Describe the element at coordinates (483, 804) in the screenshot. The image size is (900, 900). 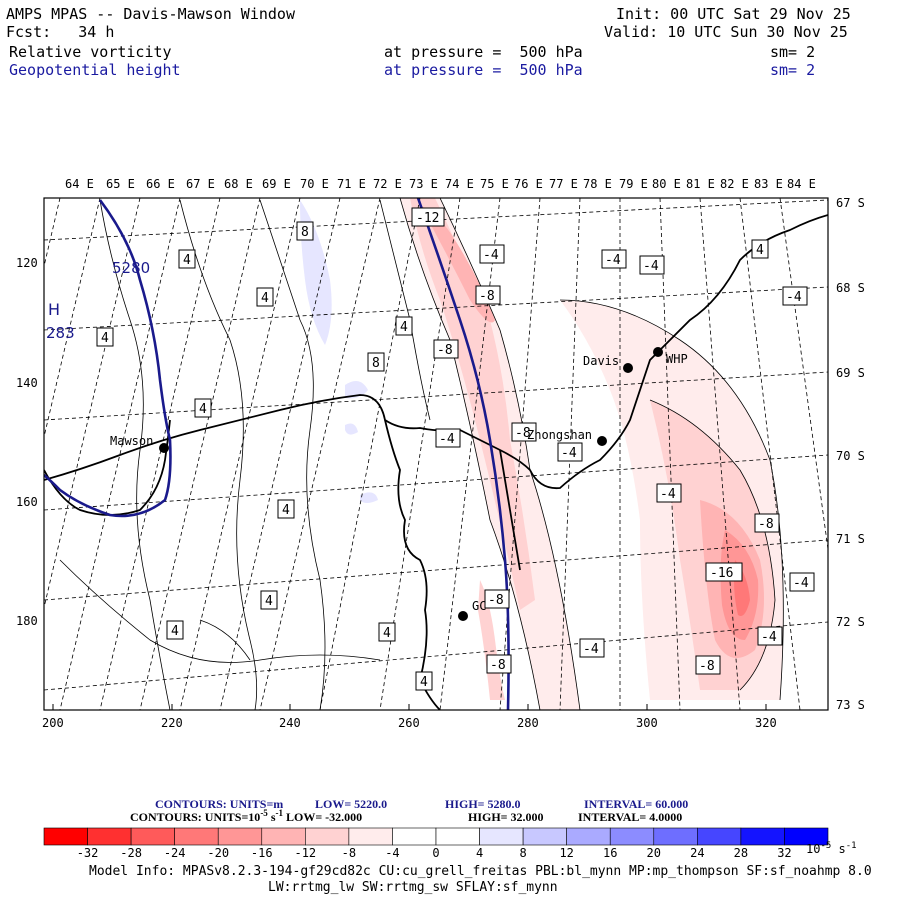
I see `svg-text: HIGH= 5280.0` at that location.